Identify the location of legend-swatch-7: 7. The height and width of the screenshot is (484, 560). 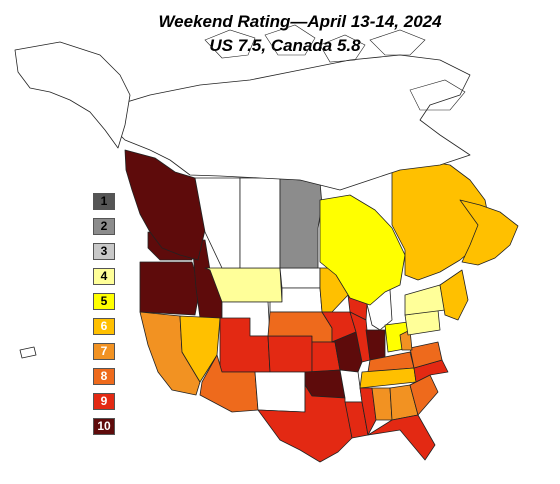
(104, 351).